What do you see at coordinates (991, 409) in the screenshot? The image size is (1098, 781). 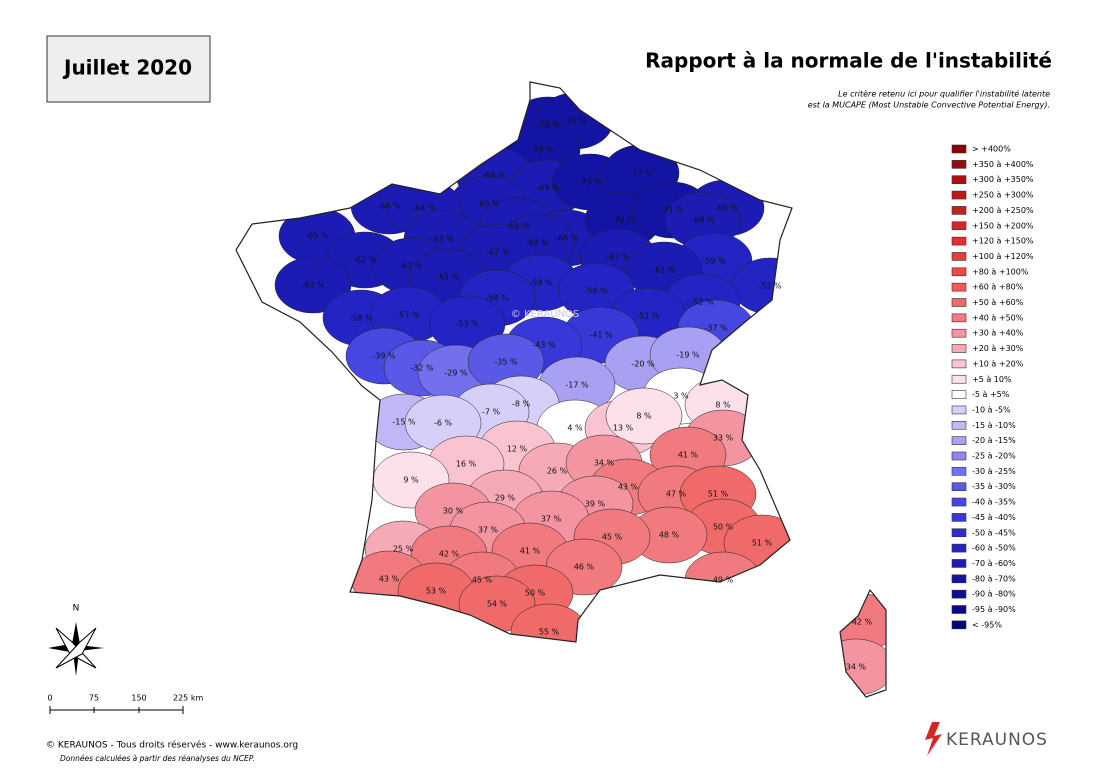 I see `legend-label: -10 à -5%` at bounding box center [991, 409].